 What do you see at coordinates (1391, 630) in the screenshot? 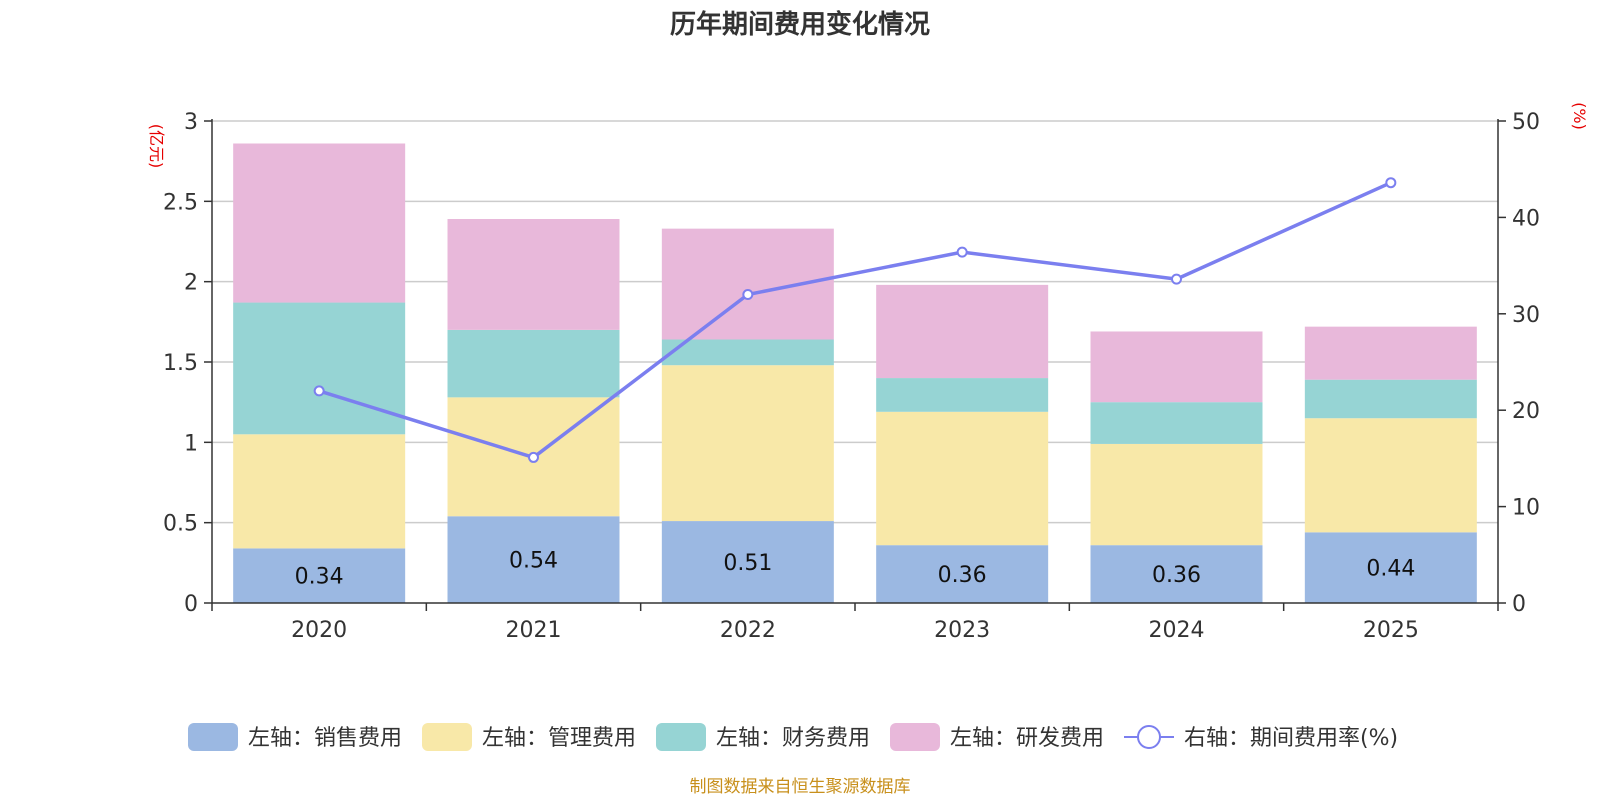
I see `x-axis-tick-label: 2025` at bounding box center [1391, 630].